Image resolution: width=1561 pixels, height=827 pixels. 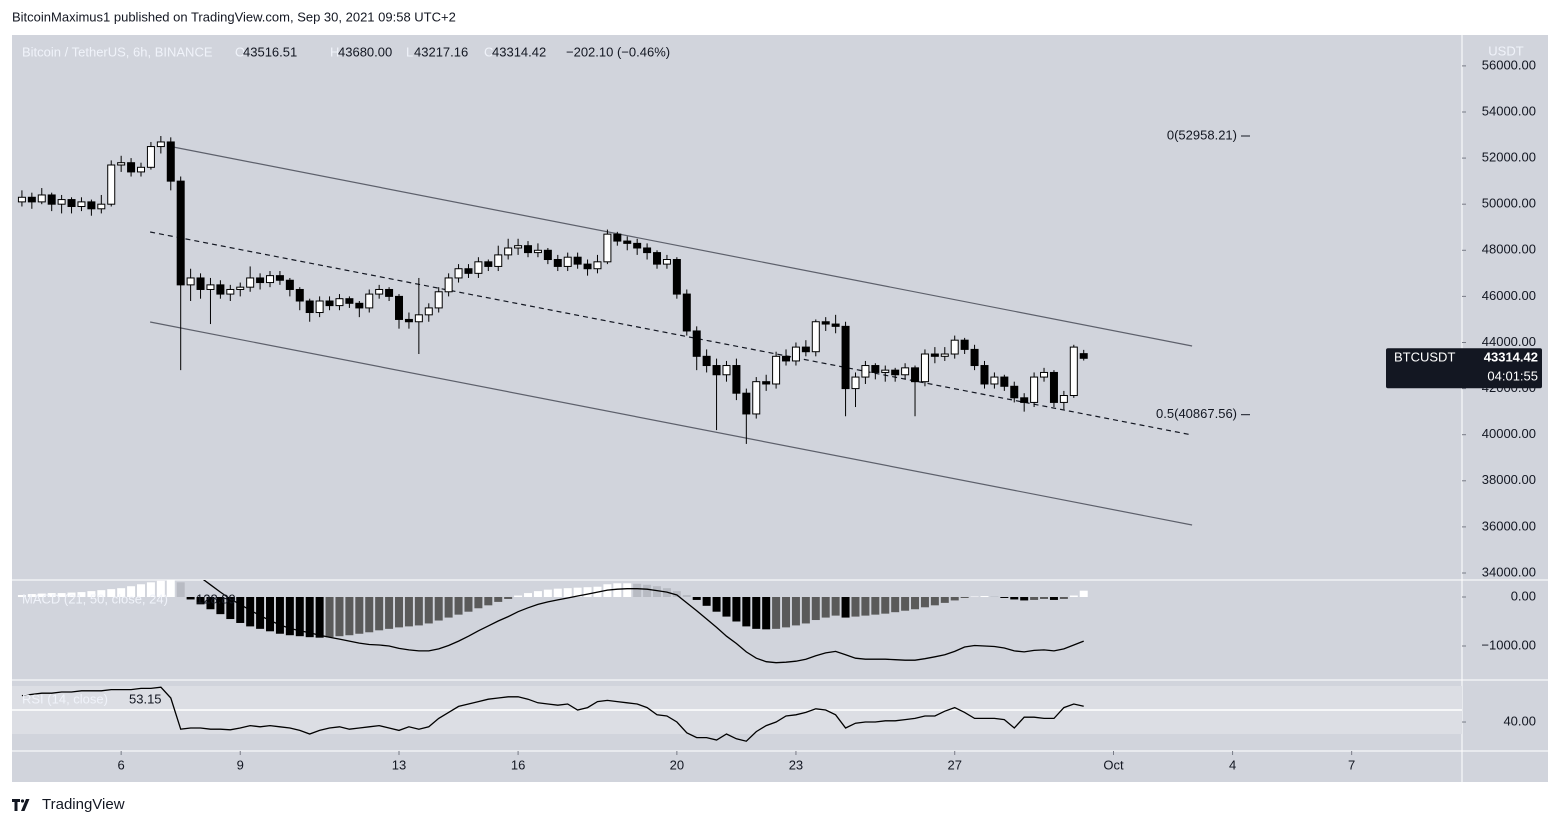 What do you see at coordinates (83, 804) in the screenshot?
I see `brand: TradingView` at bounding box center [83, 804].